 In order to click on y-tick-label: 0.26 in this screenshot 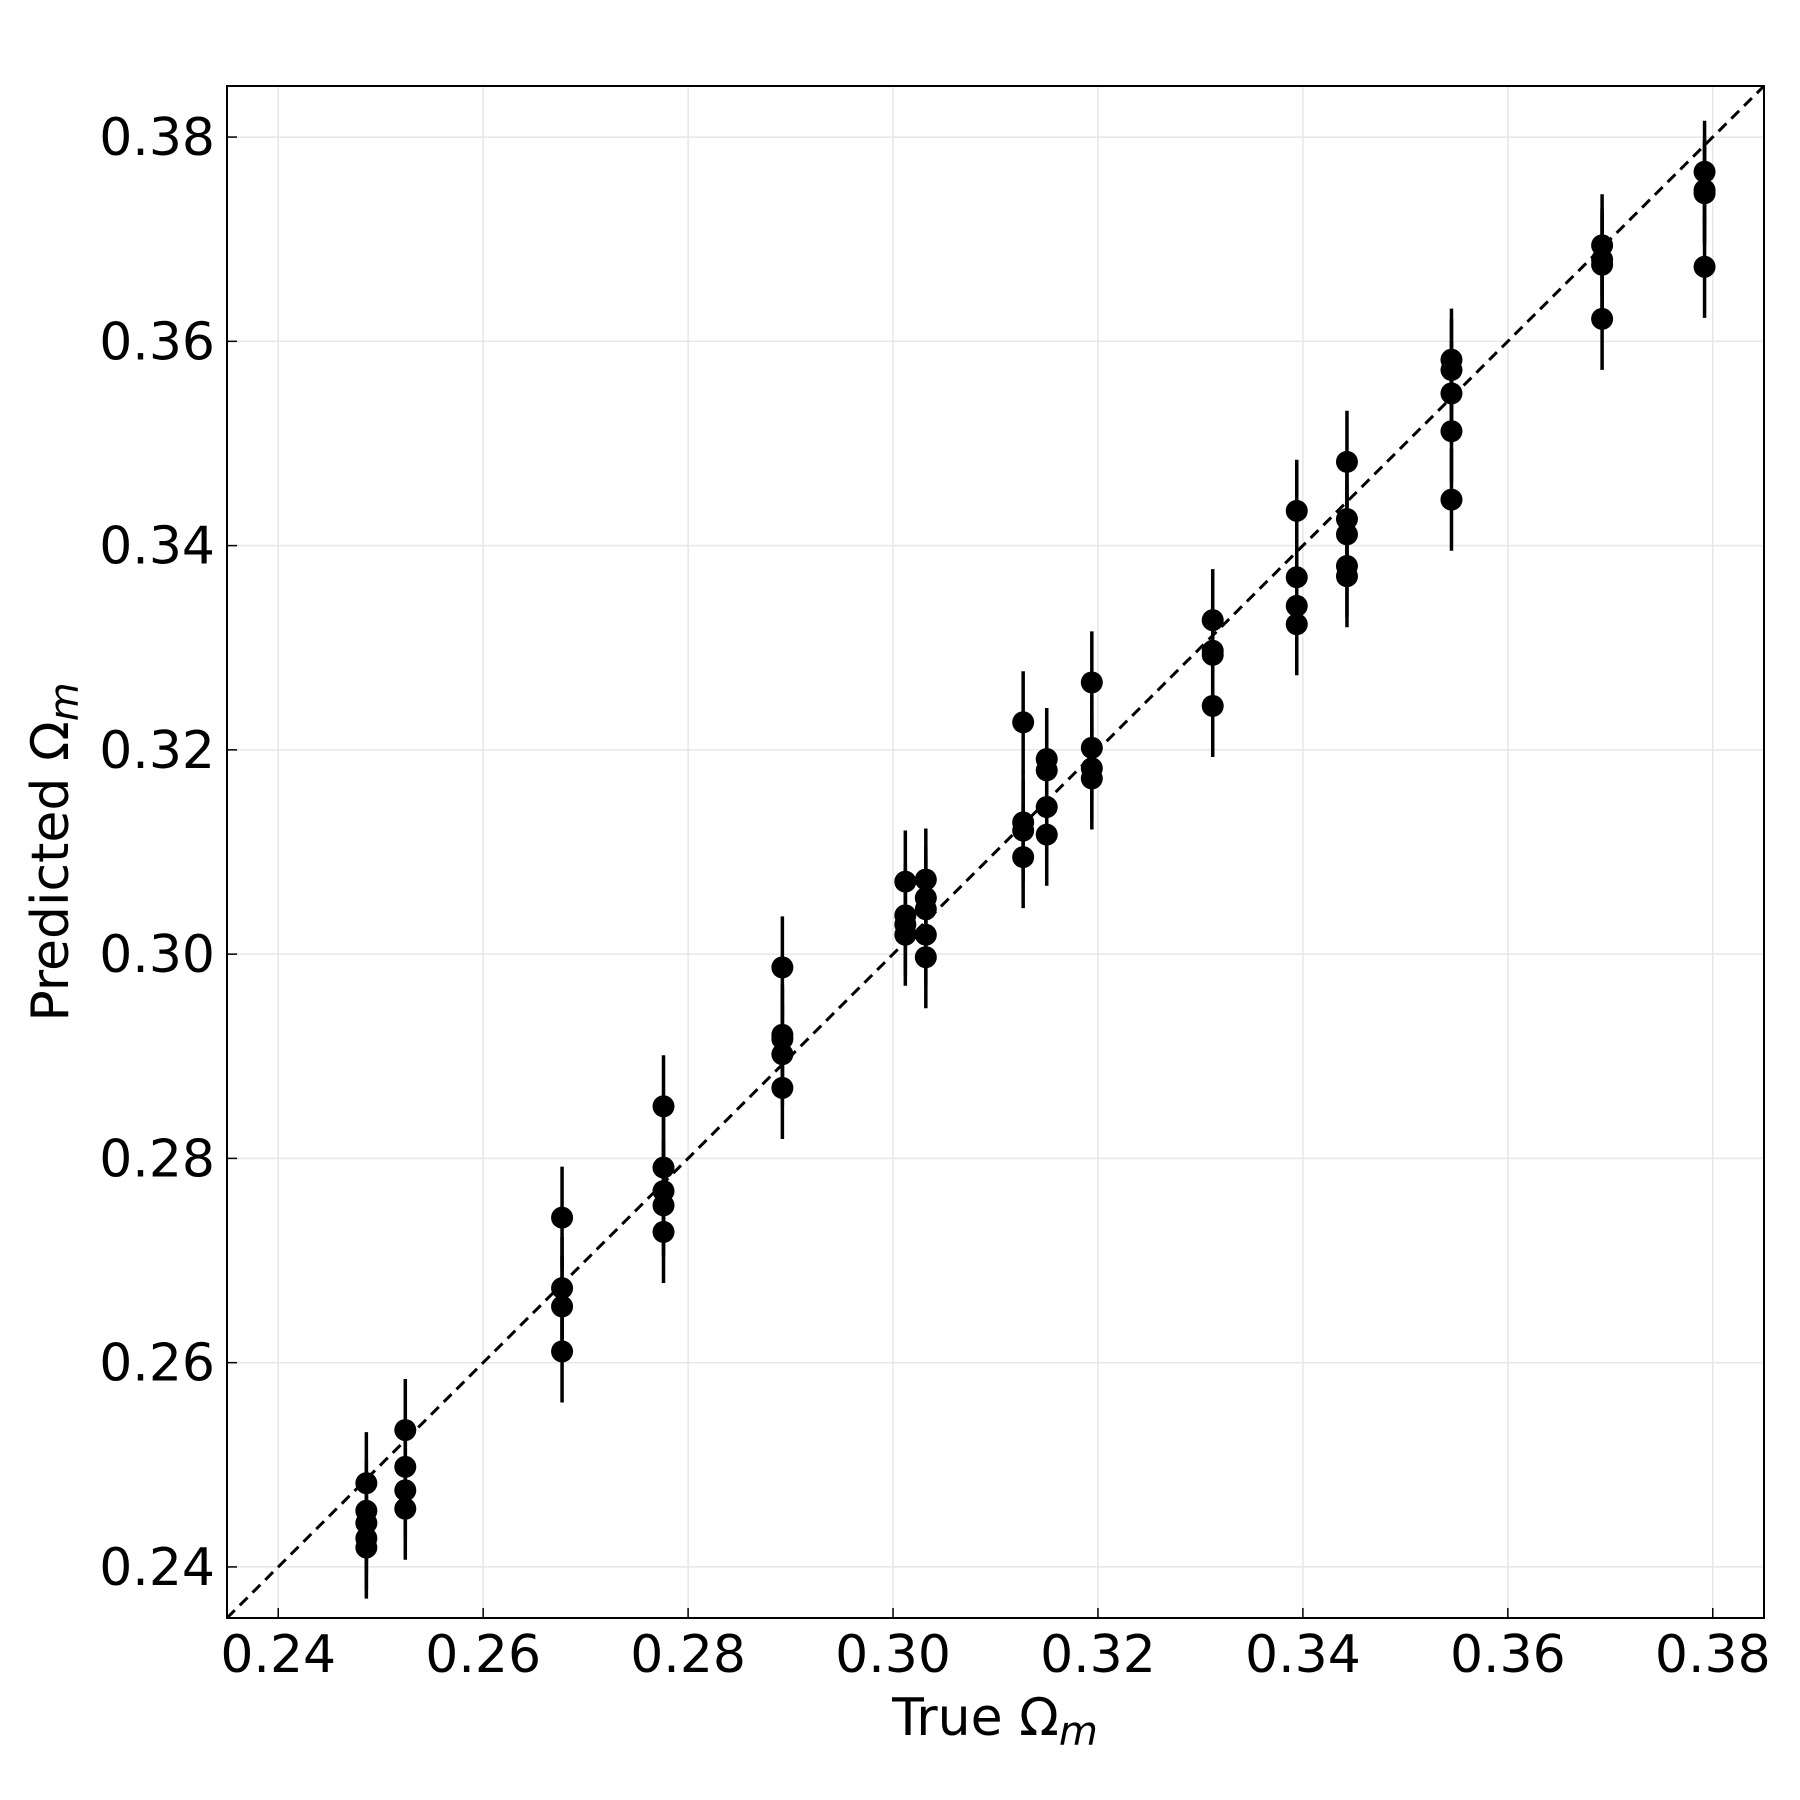, I will do `click(157, 1364)`.